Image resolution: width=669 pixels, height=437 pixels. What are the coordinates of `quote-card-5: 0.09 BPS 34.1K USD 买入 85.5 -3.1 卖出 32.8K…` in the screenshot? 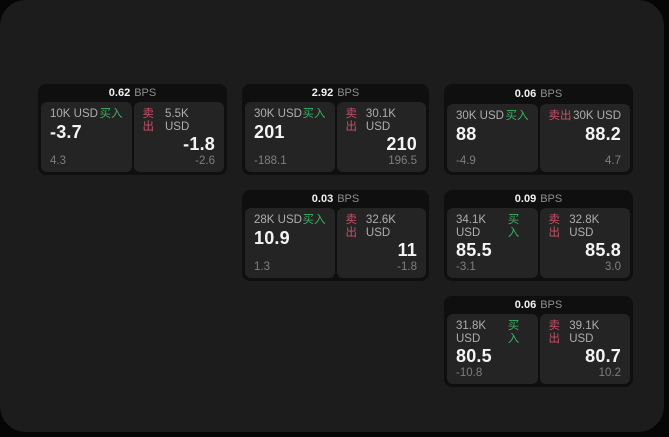 It's located at (538, 235).